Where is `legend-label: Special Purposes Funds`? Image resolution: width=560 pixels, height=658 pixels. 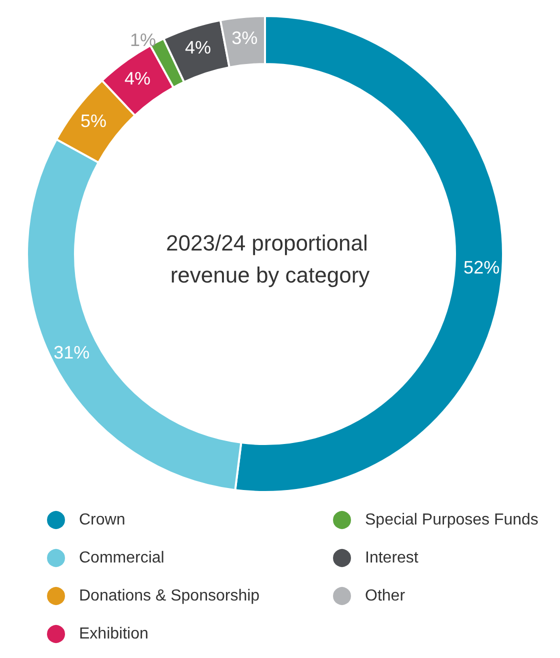 legend-label: Special Purposes Funds is located at coordinates (451, 520).